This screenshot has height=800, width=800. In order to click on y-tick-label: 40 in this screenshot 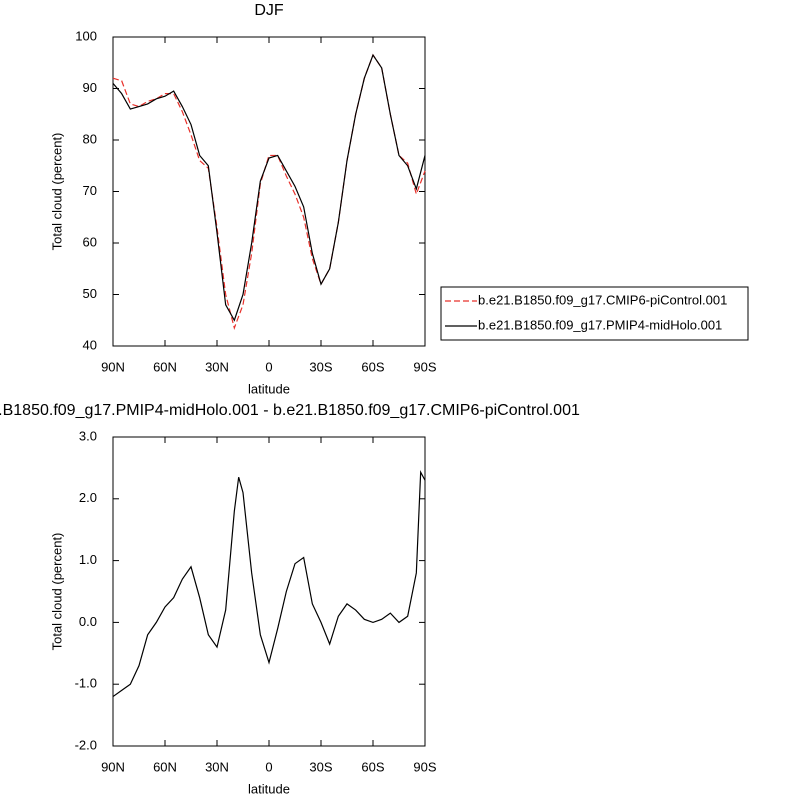, I will do `click(90, 344)`.